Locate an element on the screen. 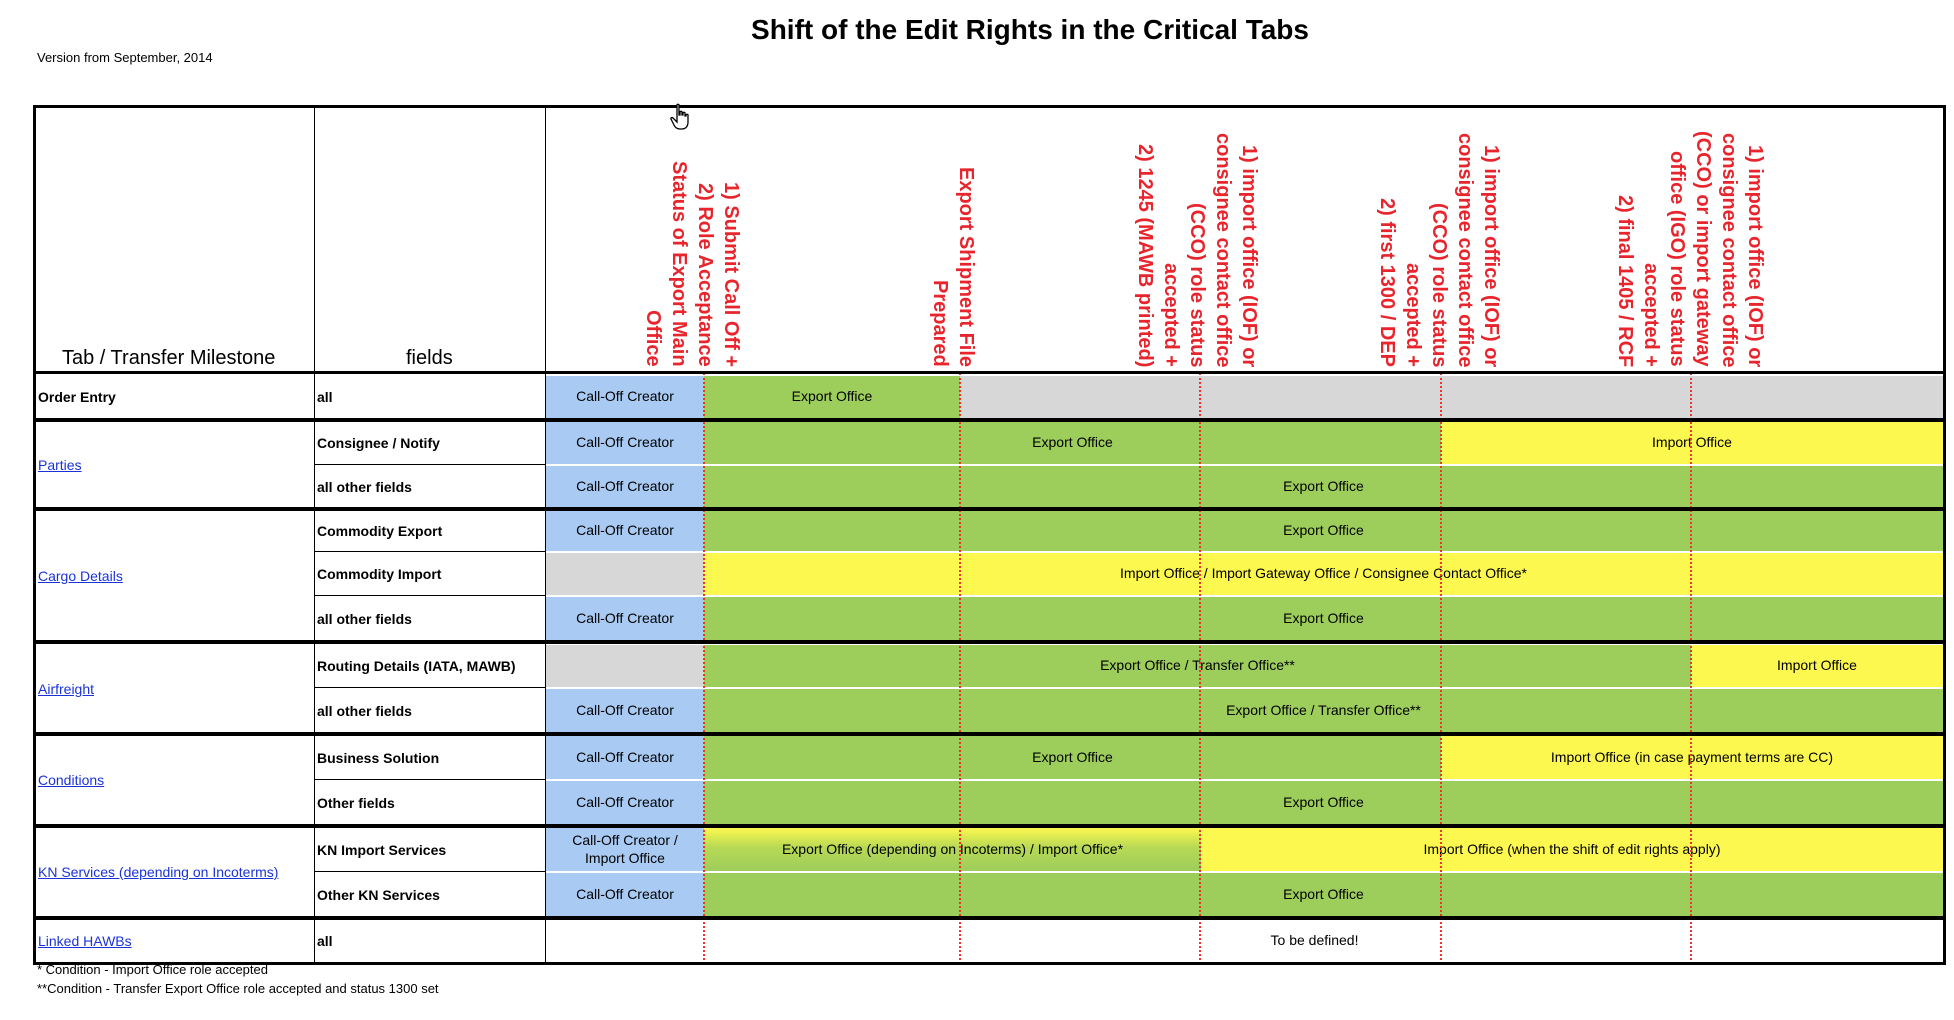 This screenshot has height=1020, width=1954. milestone-1-line is located at coordinates (704, 668).